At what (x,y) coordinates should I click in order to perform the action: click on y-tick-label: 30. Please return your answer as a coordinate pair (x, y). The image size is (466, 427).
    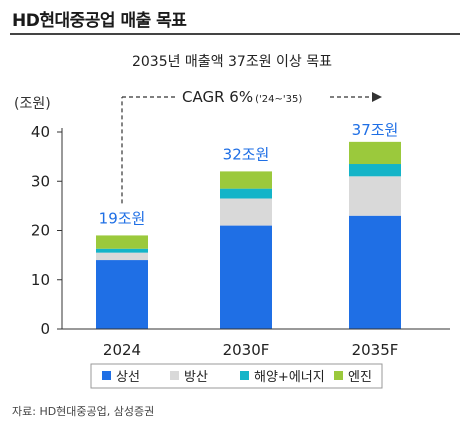
    Looking at the image, I should click on (40, 181).